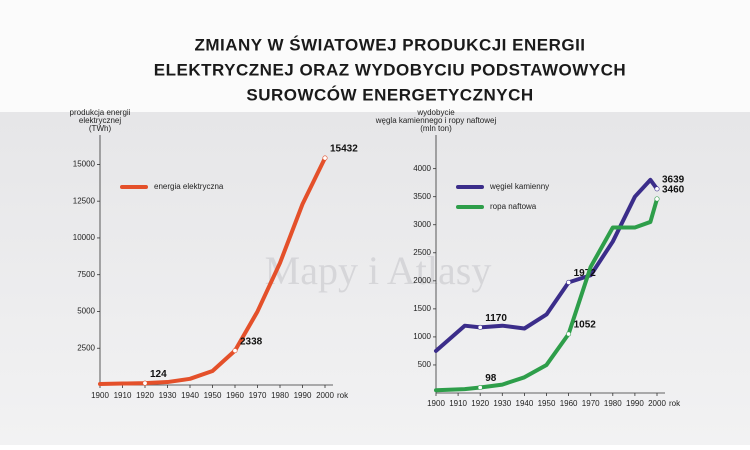  I want to click on y-tick-label: 4000, so click(422, 168).